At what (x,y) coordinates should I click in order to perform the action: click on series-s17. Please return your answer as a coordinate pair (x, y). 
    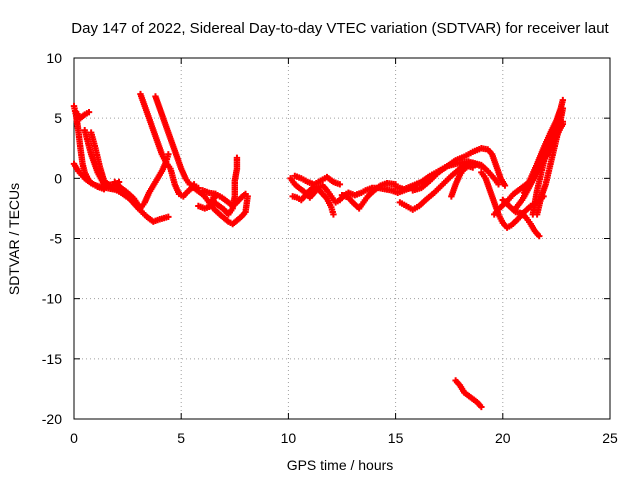
    Looking at the image, I should click on (368, 195).